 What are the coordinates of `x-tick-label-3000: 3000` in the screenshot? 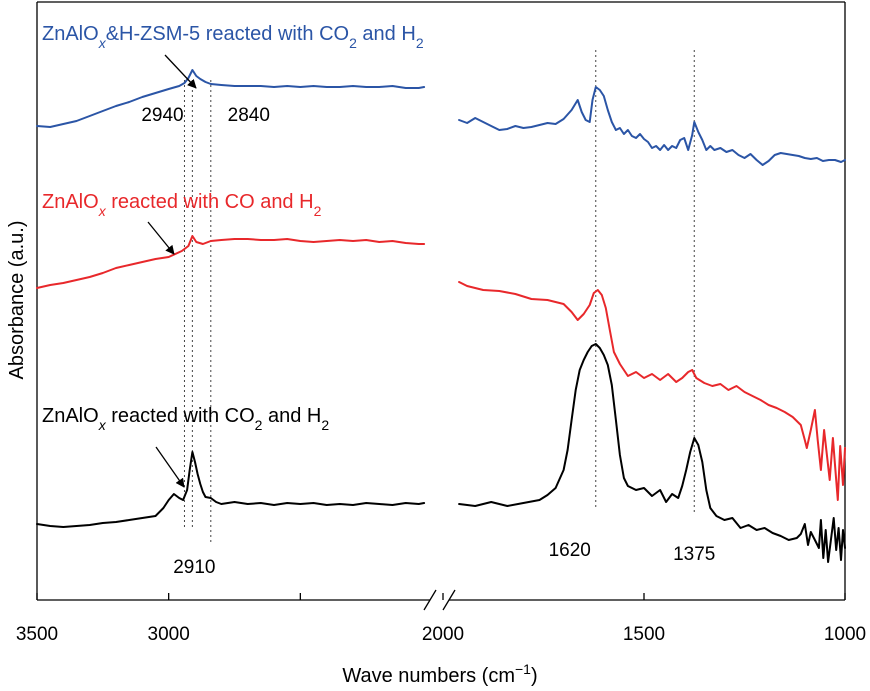 It's located at (169, 634).